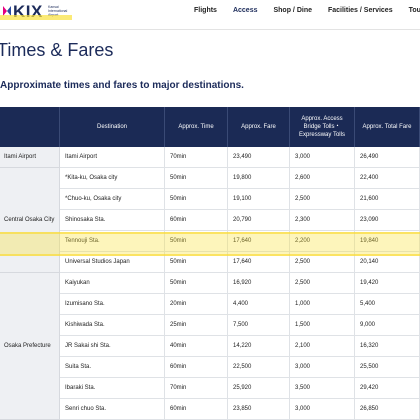 Image resolution: width=420 pixels, height=420 pixels. What do you see at coordinates (387, 220) in the screenshot?
I see `value-cell: 23,090` at bounding box center [387, 220].